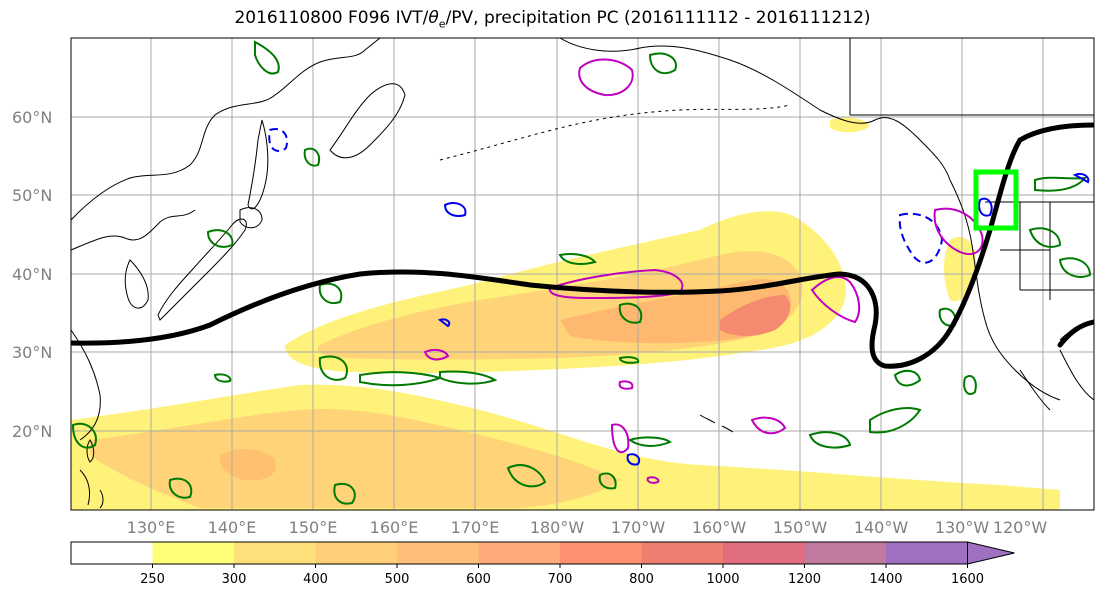  What do you see at coordinates (804, 579) in the screenshot?
I see `colorbar-tick-label: 1200` at bounding box center [804, 579].